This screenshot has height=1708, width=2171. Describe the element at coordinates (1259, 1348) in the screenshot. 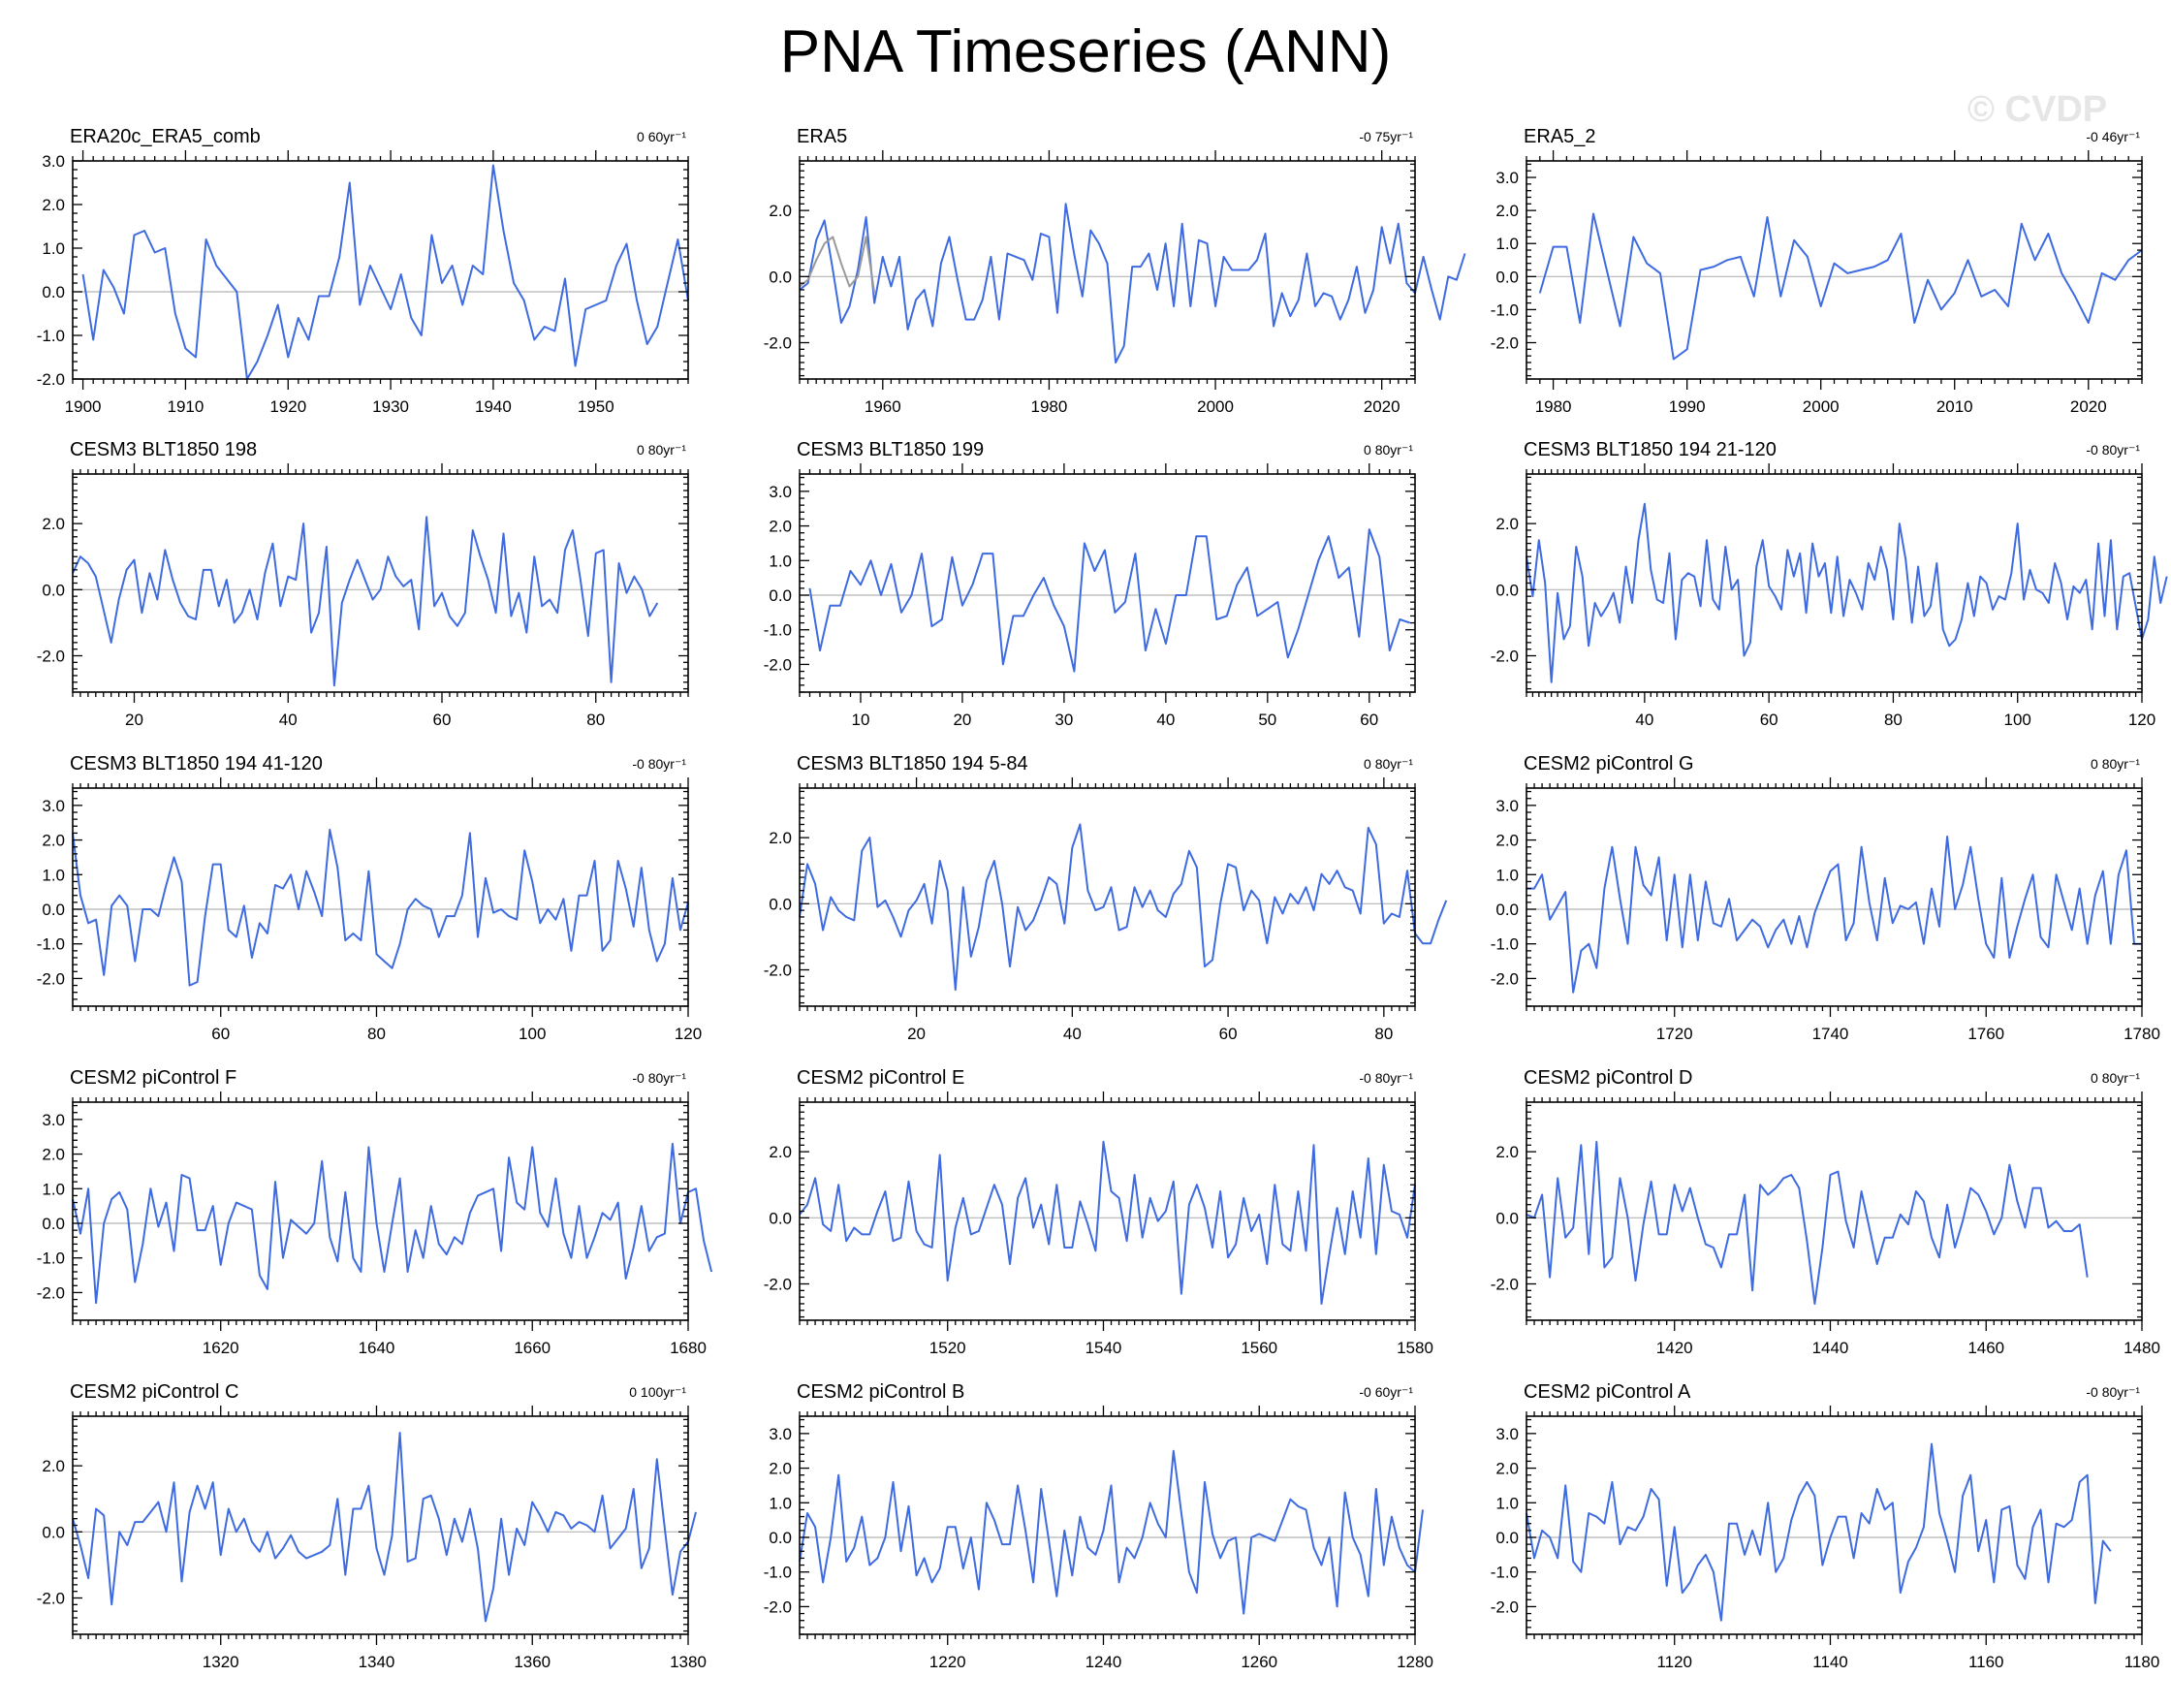

I see `x-tick-label: 1560` at that location.